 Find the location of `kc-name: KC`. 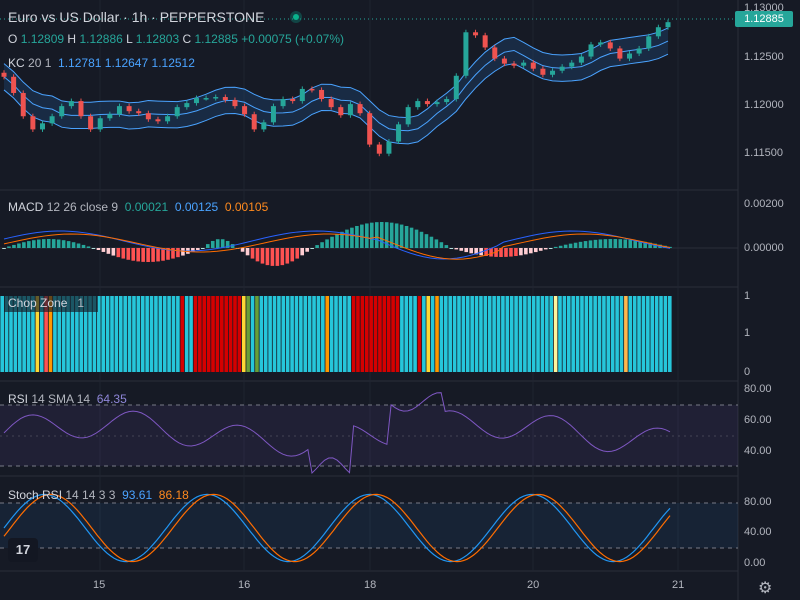

kc-name: KC is located at coordinates (16, 63).